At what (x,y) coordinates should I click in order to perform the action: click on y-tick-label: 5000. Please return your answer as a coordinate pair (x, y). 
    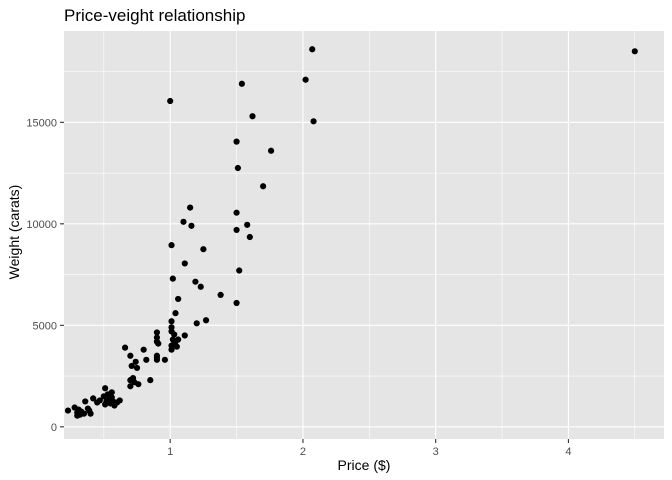
    Looking at the image, I should click on (45, 326).